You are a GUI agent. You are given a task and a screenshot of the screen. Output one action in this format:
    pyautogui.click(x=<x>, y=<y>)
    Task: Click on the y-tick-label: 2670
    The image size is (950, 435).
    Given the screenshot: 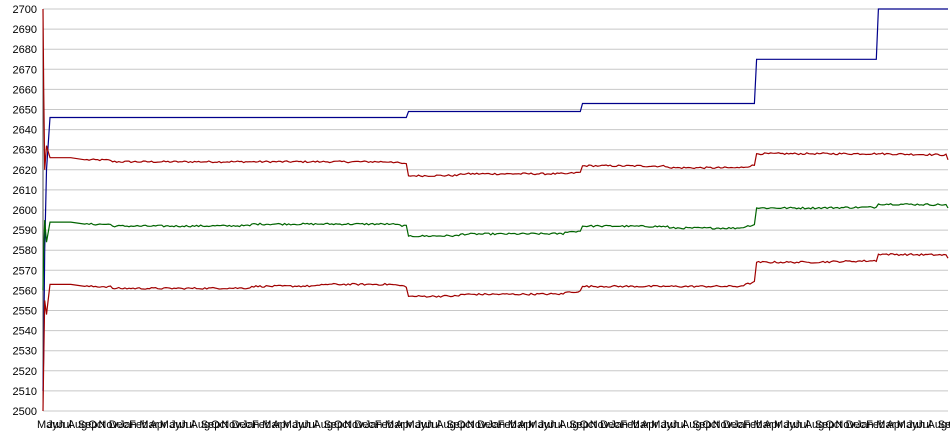 What is the action you would take?
    pyautogui.click(x=25, y=70)
    